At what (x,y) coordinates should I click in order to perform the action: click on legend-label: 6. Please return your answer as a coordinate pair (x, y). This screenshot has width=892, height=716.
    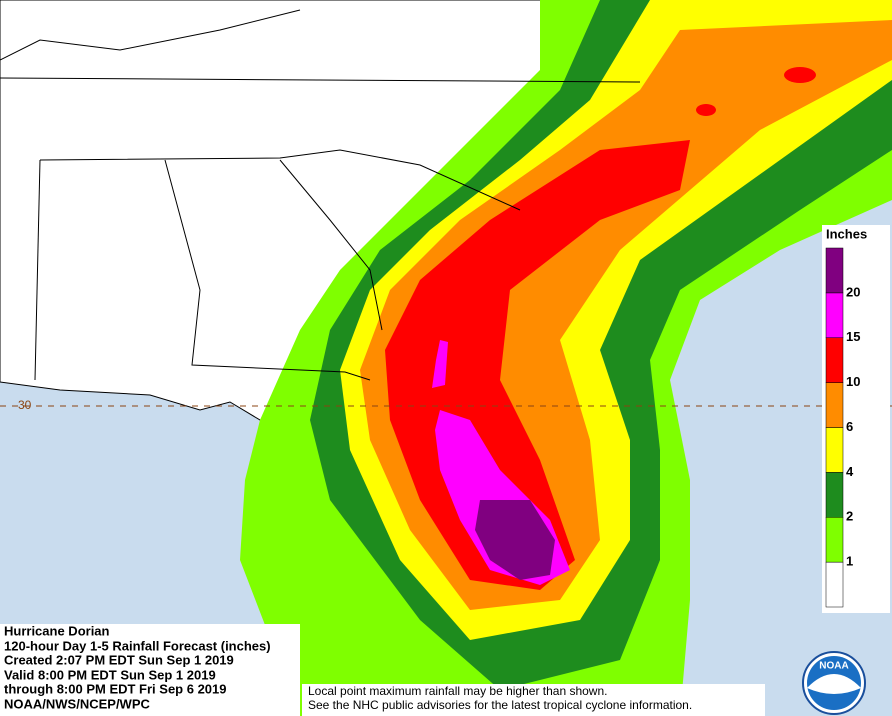
    Looking at the image, I should click on (849, 426).